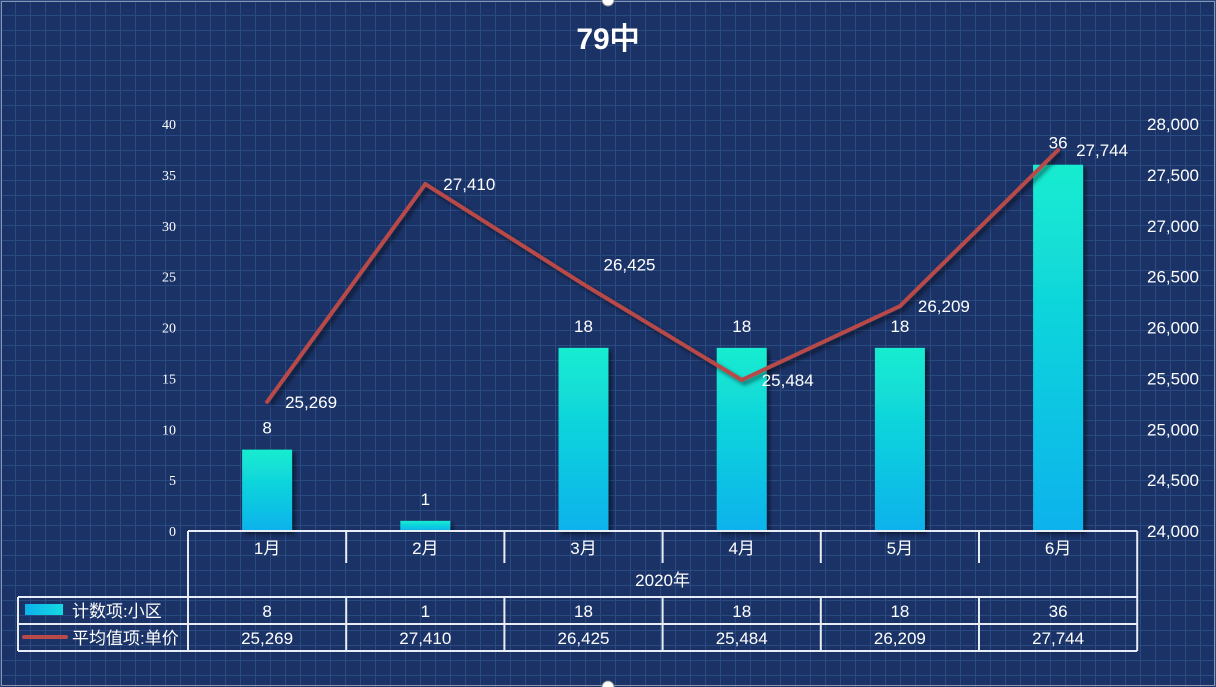 The width and height of the screenshot is (1216, 687). What do you see at coordinates (172, 532) in the screenshot?
I see `left-axis-tick: 0` at bounding box center [172, 532].